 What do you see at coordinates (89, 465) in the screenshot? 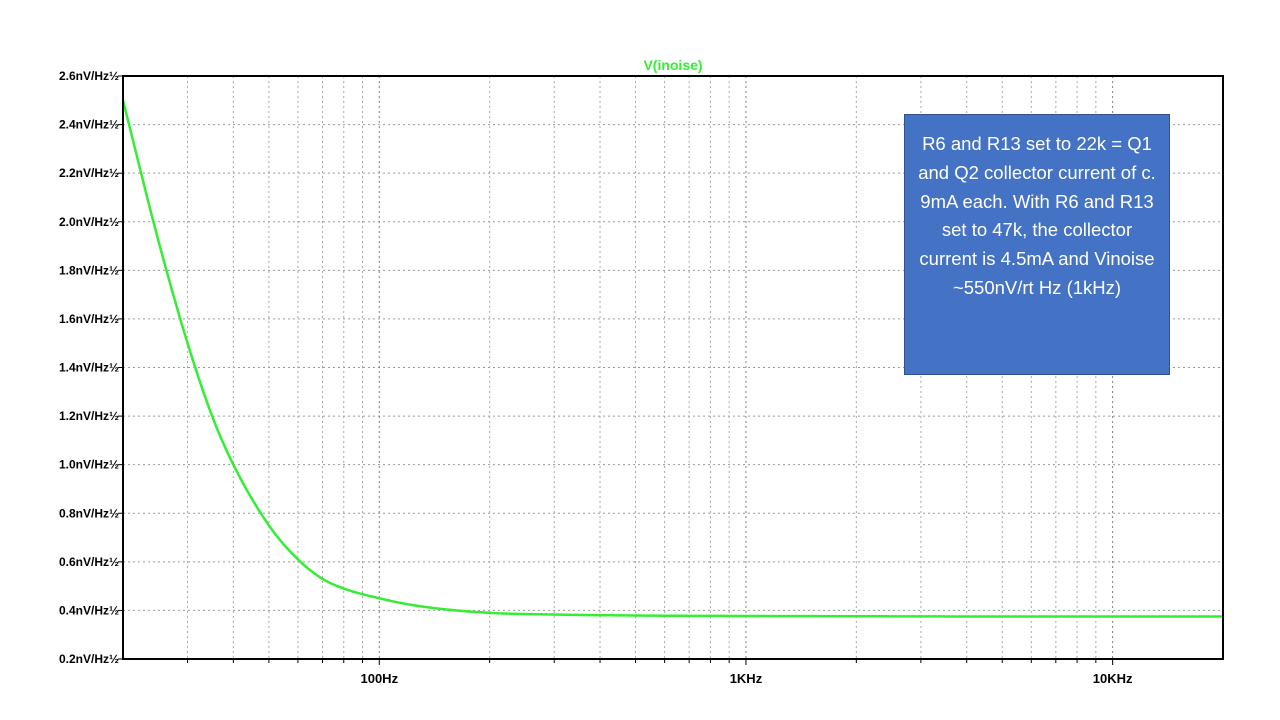
I see `y-tick-label: 1.0nV/Hz½` at bounding box center [89, 465].